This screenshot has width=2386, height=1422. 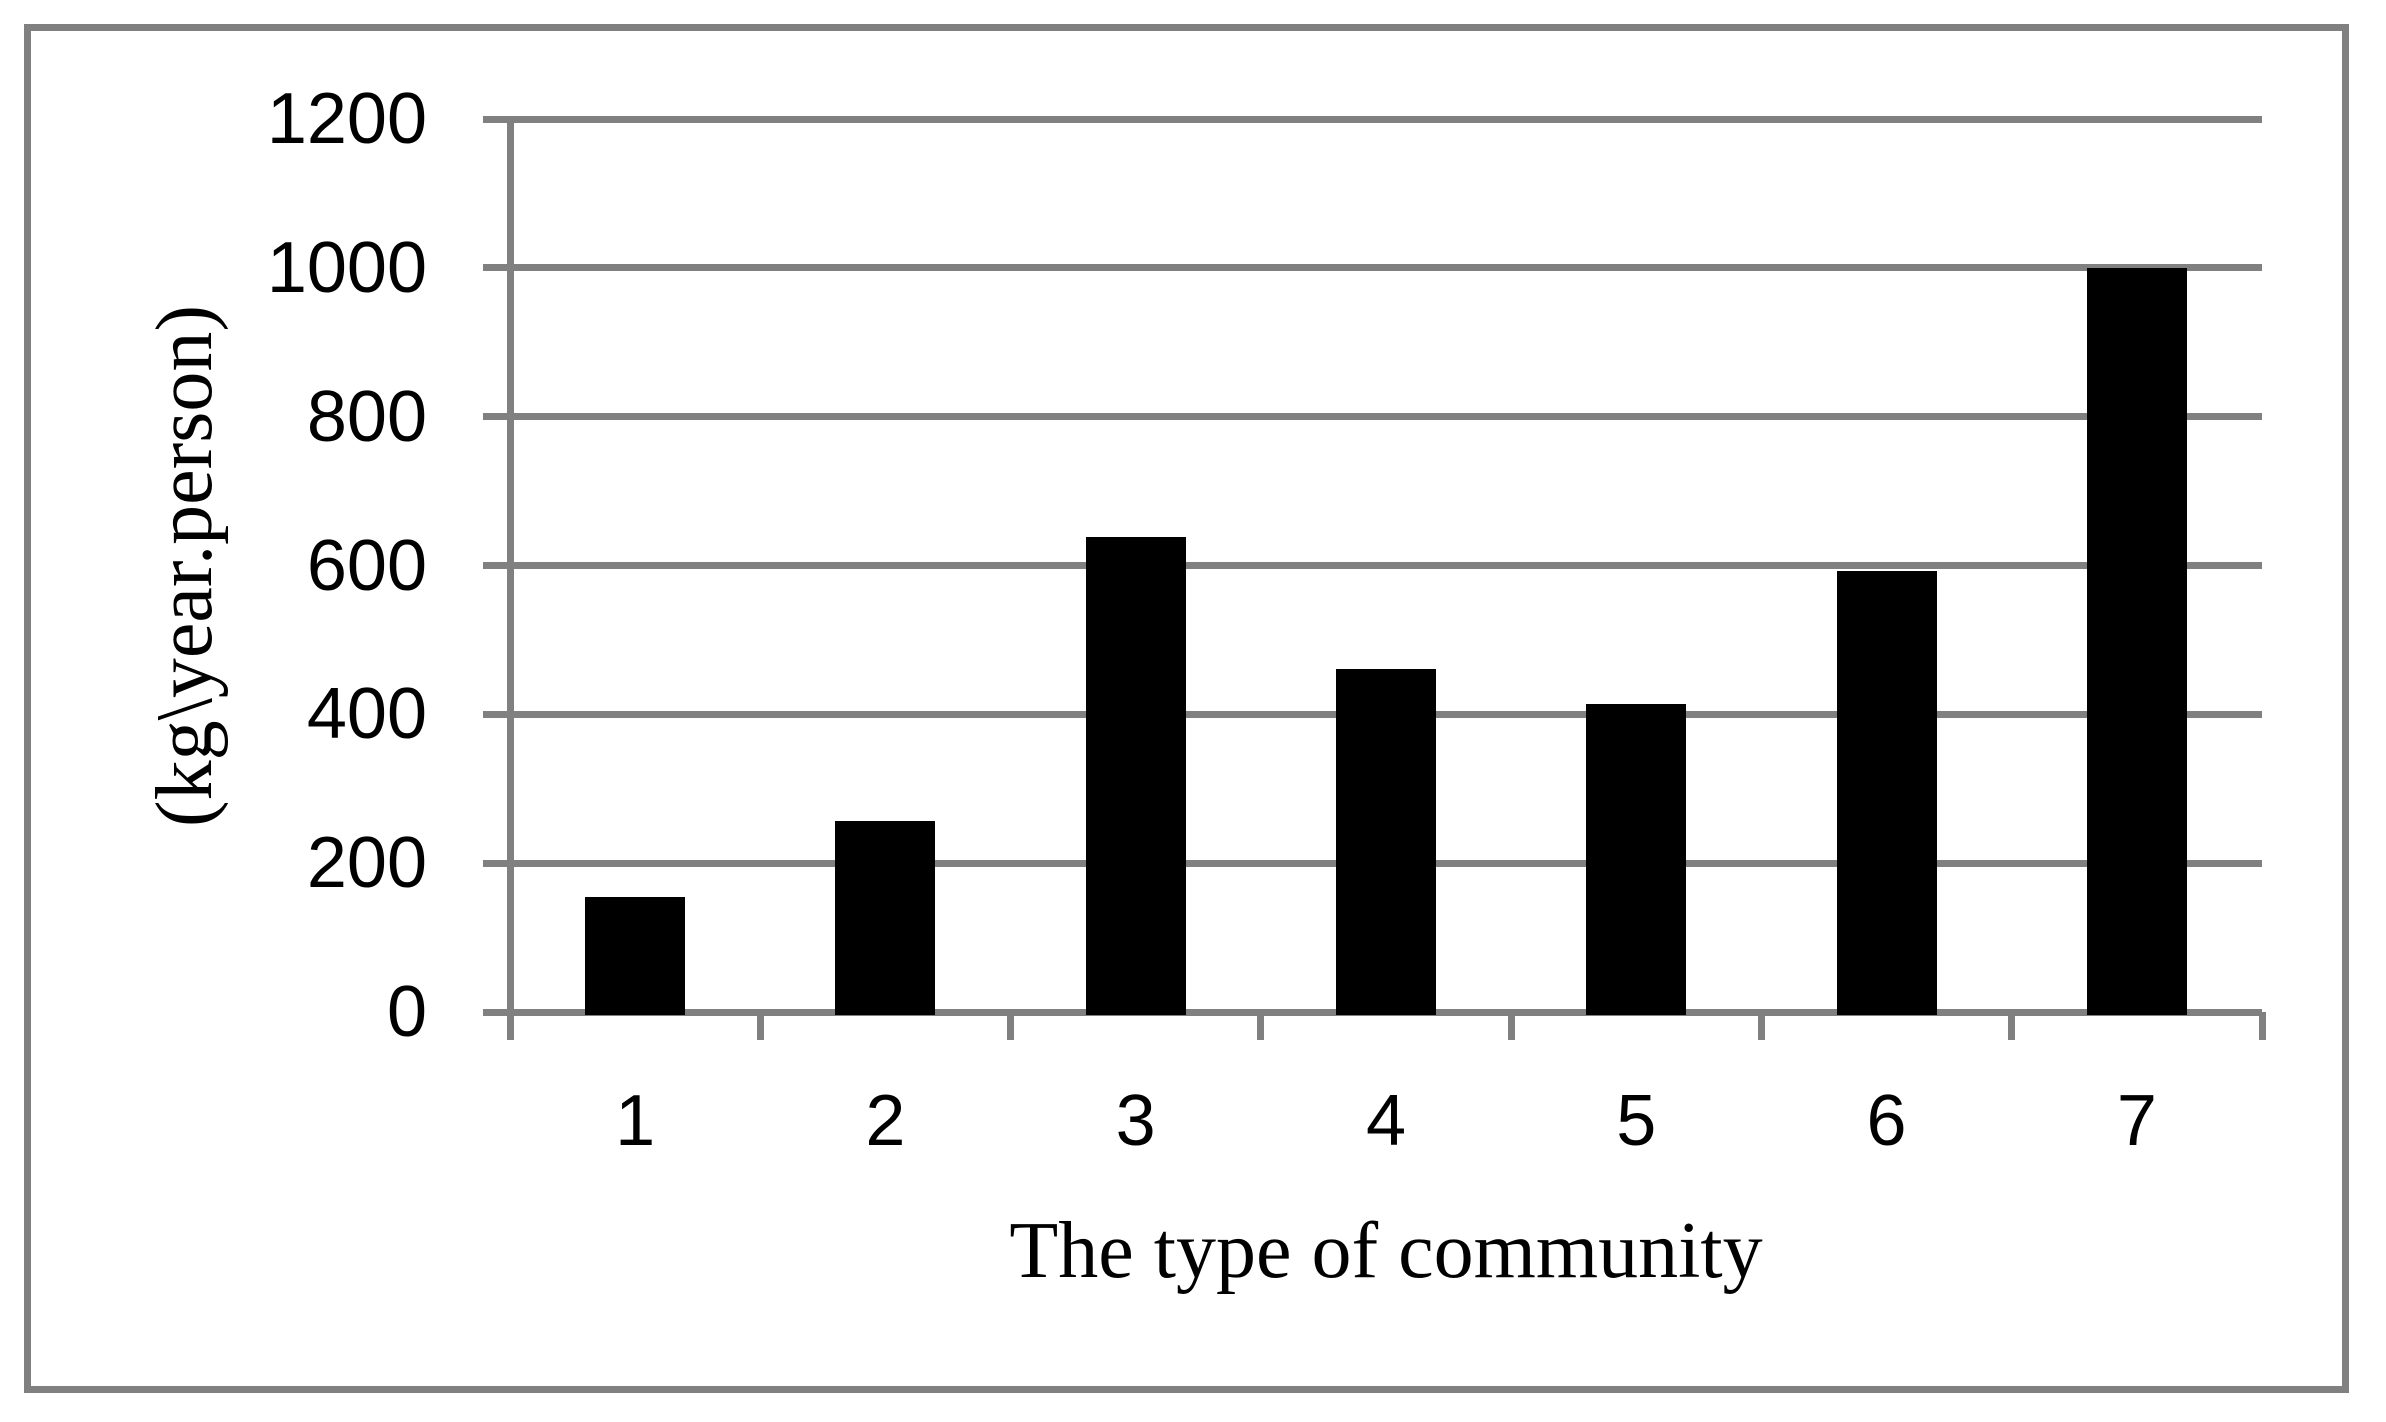 What do you see at coordinates (366, 714) in the screenshot?
I see `y-tick-label-400: 400` at bounding box center [366, 714].